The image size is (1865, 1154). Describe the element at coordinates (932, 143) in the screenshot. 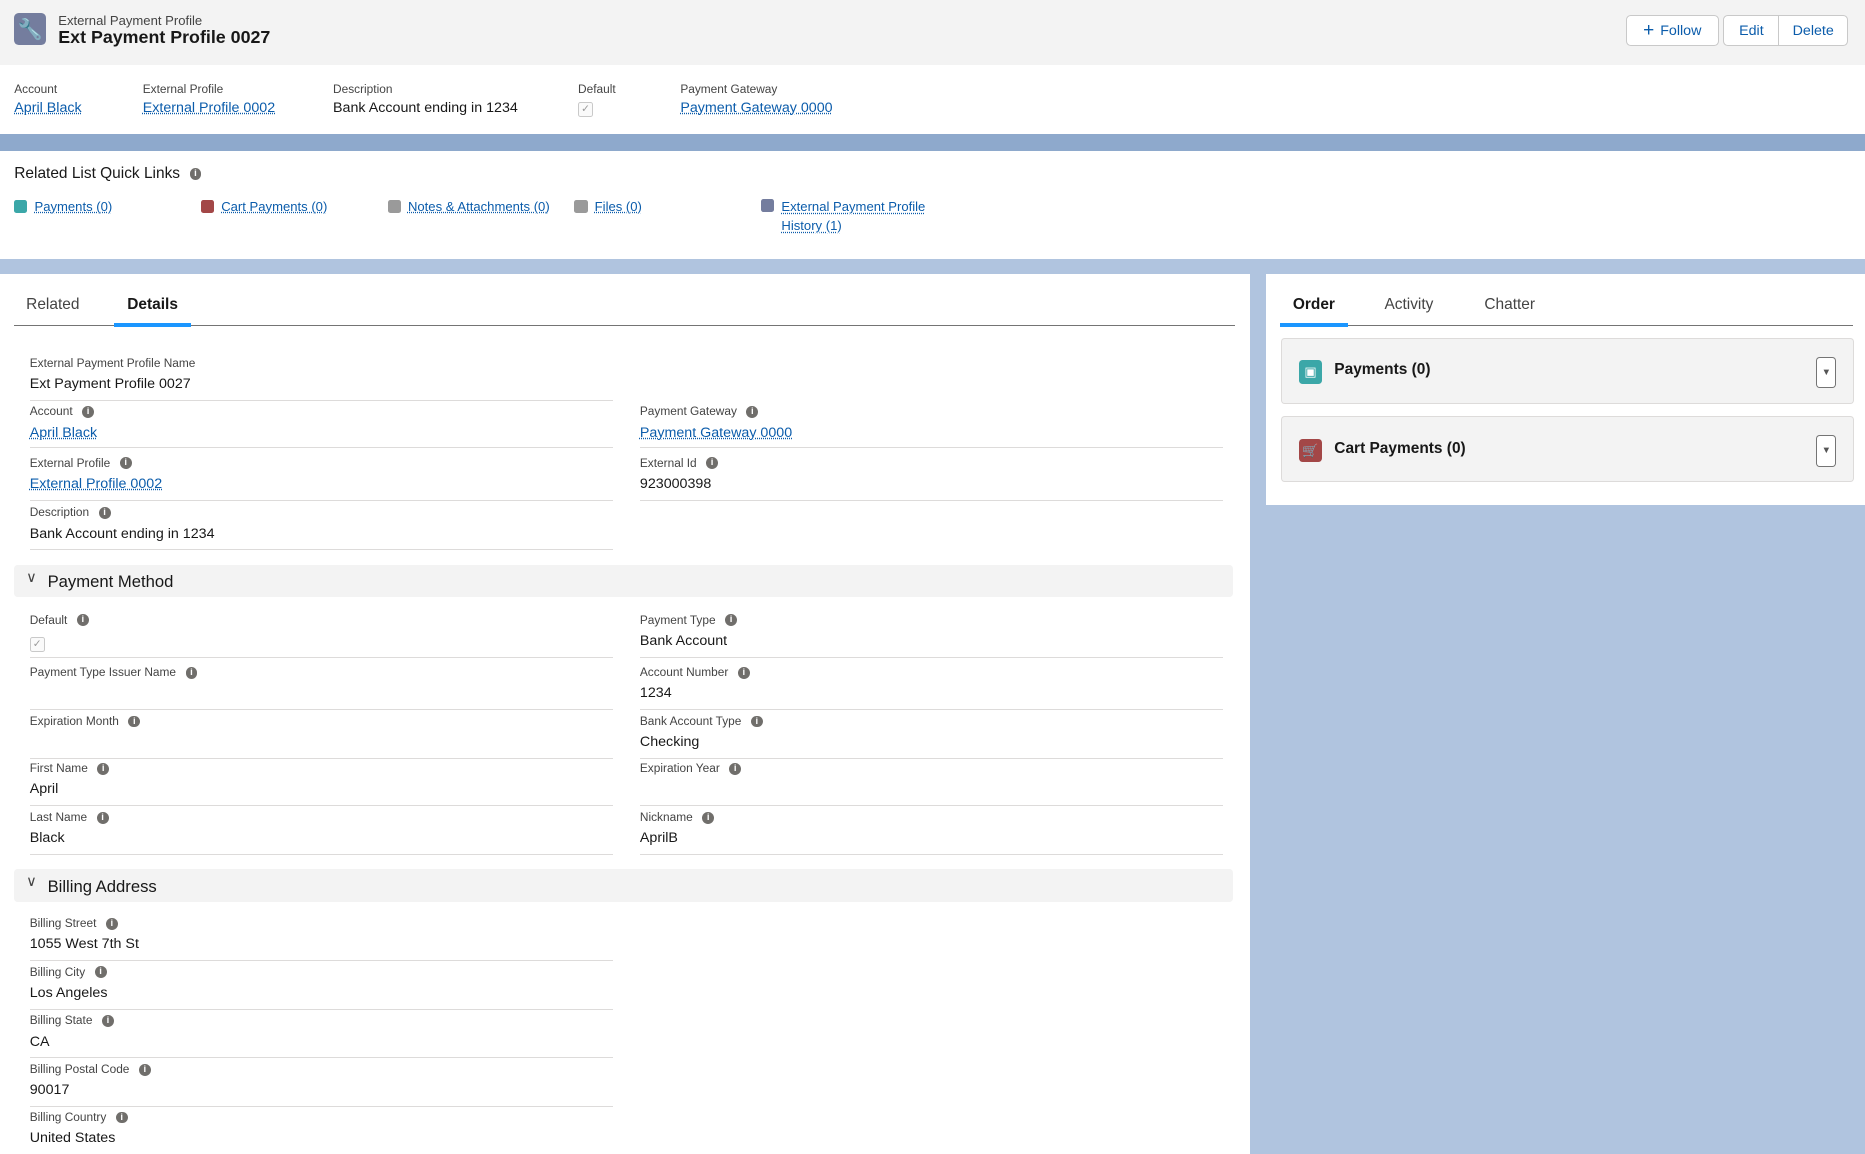

I see `banner-divider` at that location.